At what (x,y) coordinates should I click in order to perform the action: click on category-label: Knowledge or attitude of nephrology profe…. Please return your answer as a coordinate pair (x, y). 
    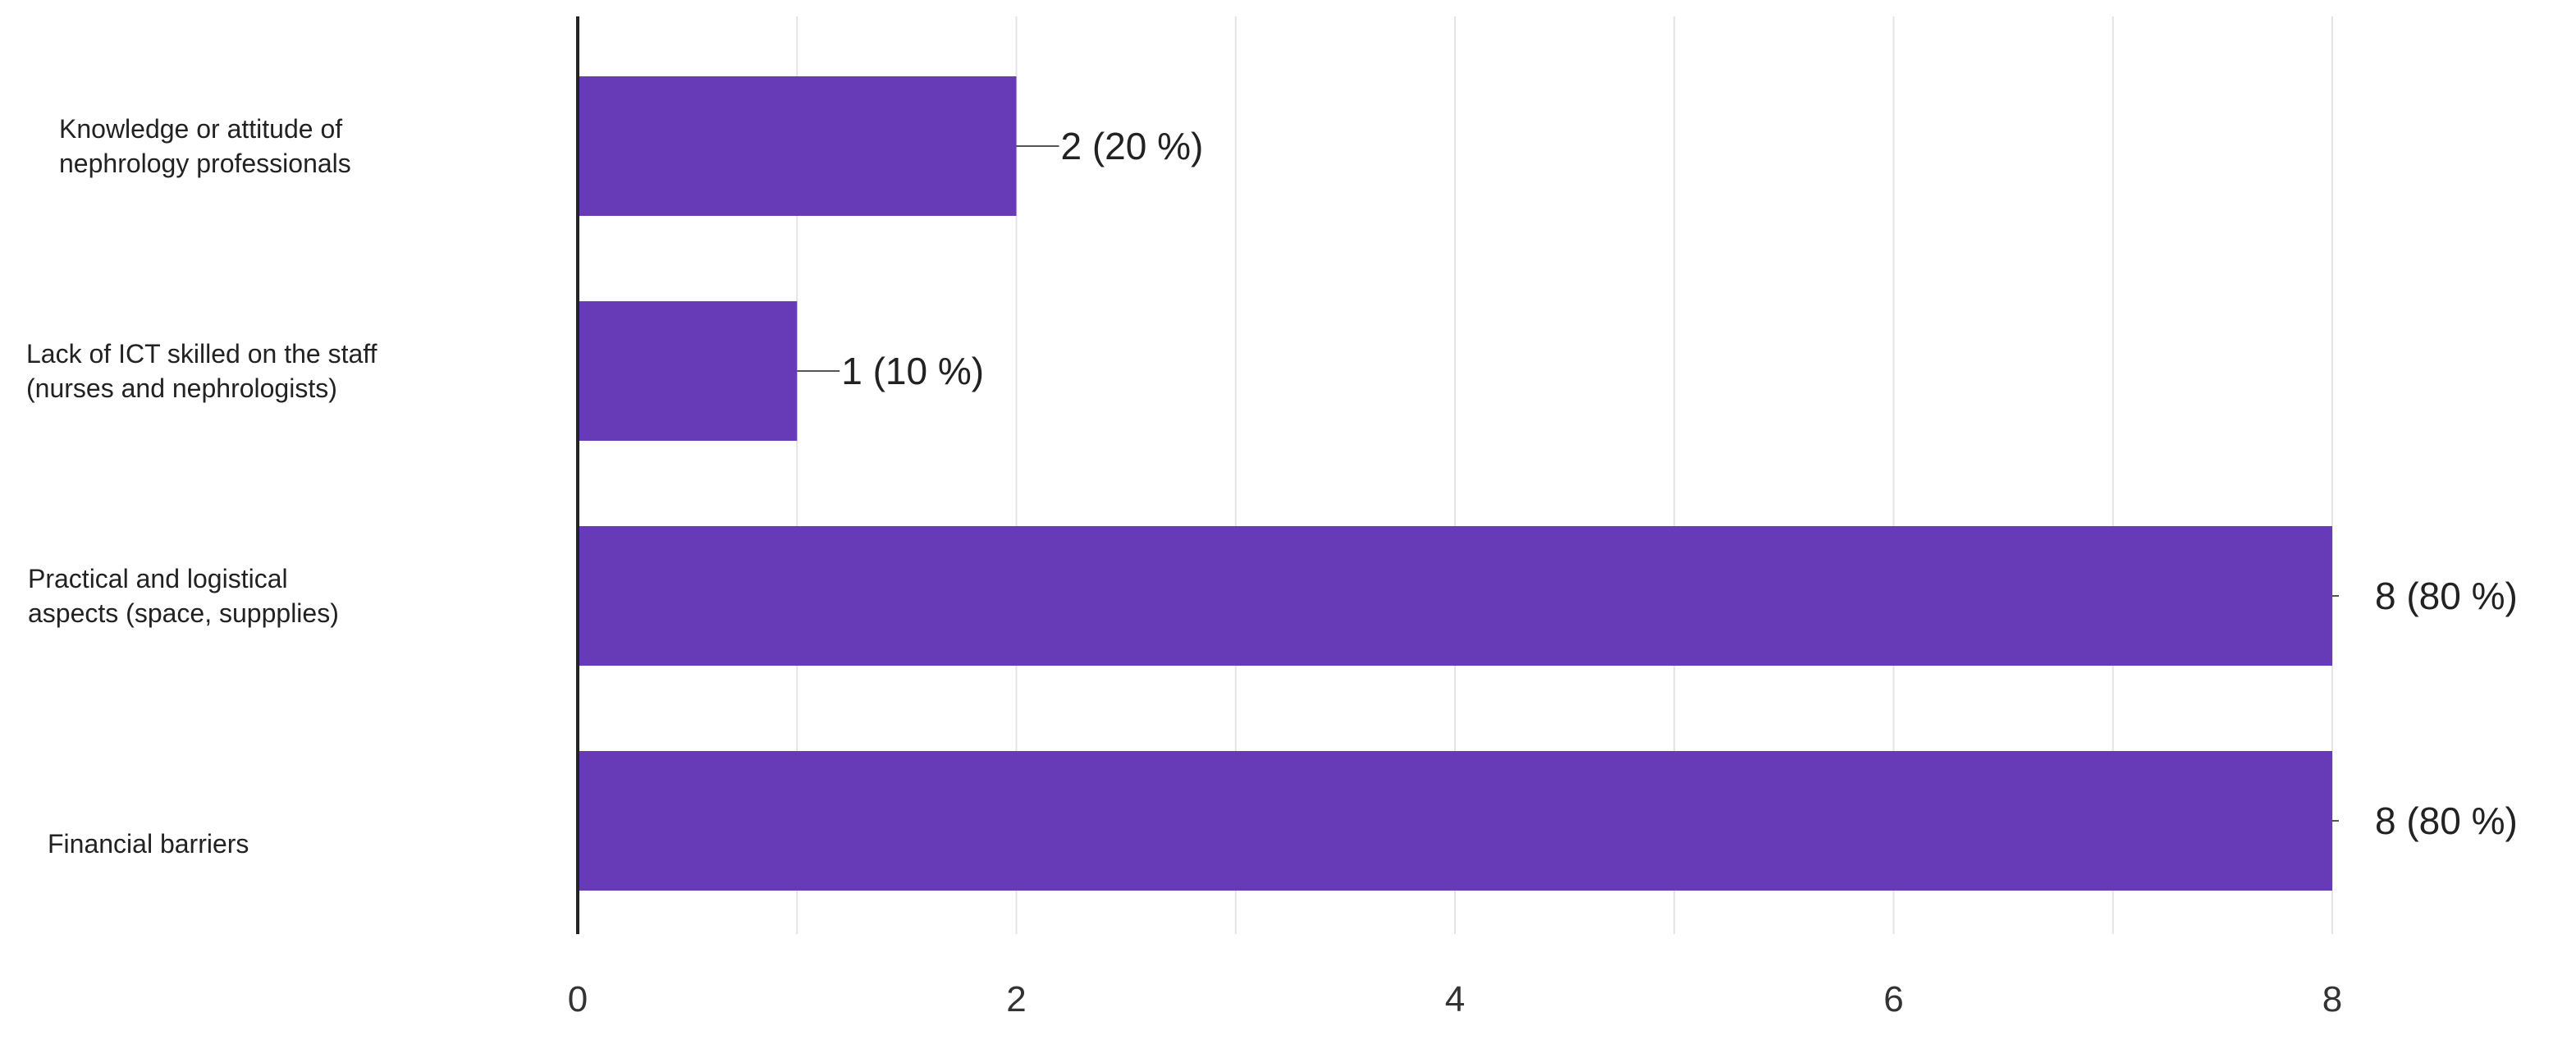
    Looking at the image, I should click on (205, 146).